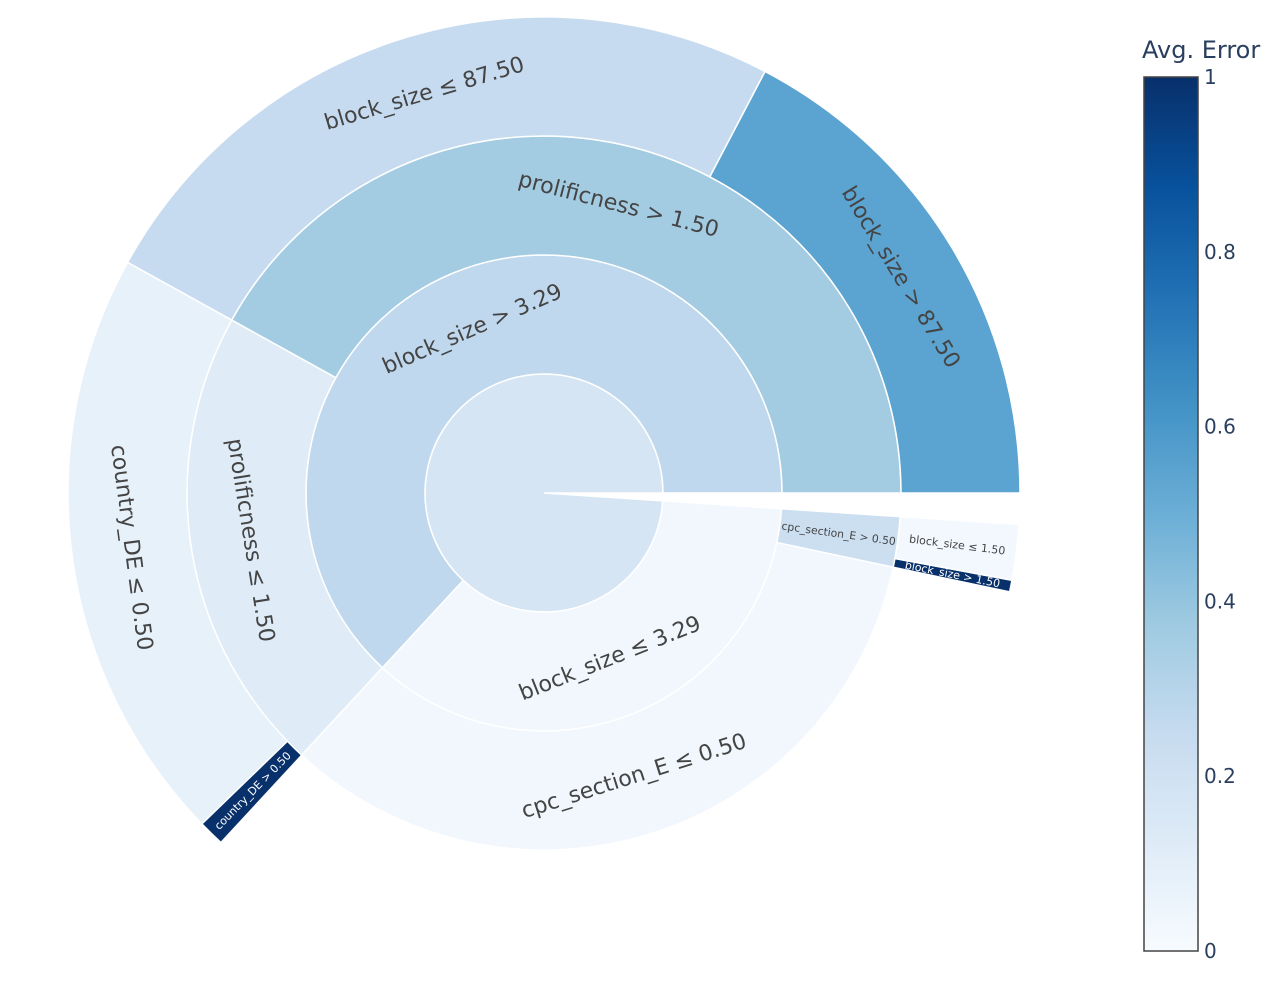 The height and width of the screenshot is (987, 1284). Describe the element at coordinates (1220, 252) in the screenshot. I see `colorbar-tick-label: 0.8` at that location.